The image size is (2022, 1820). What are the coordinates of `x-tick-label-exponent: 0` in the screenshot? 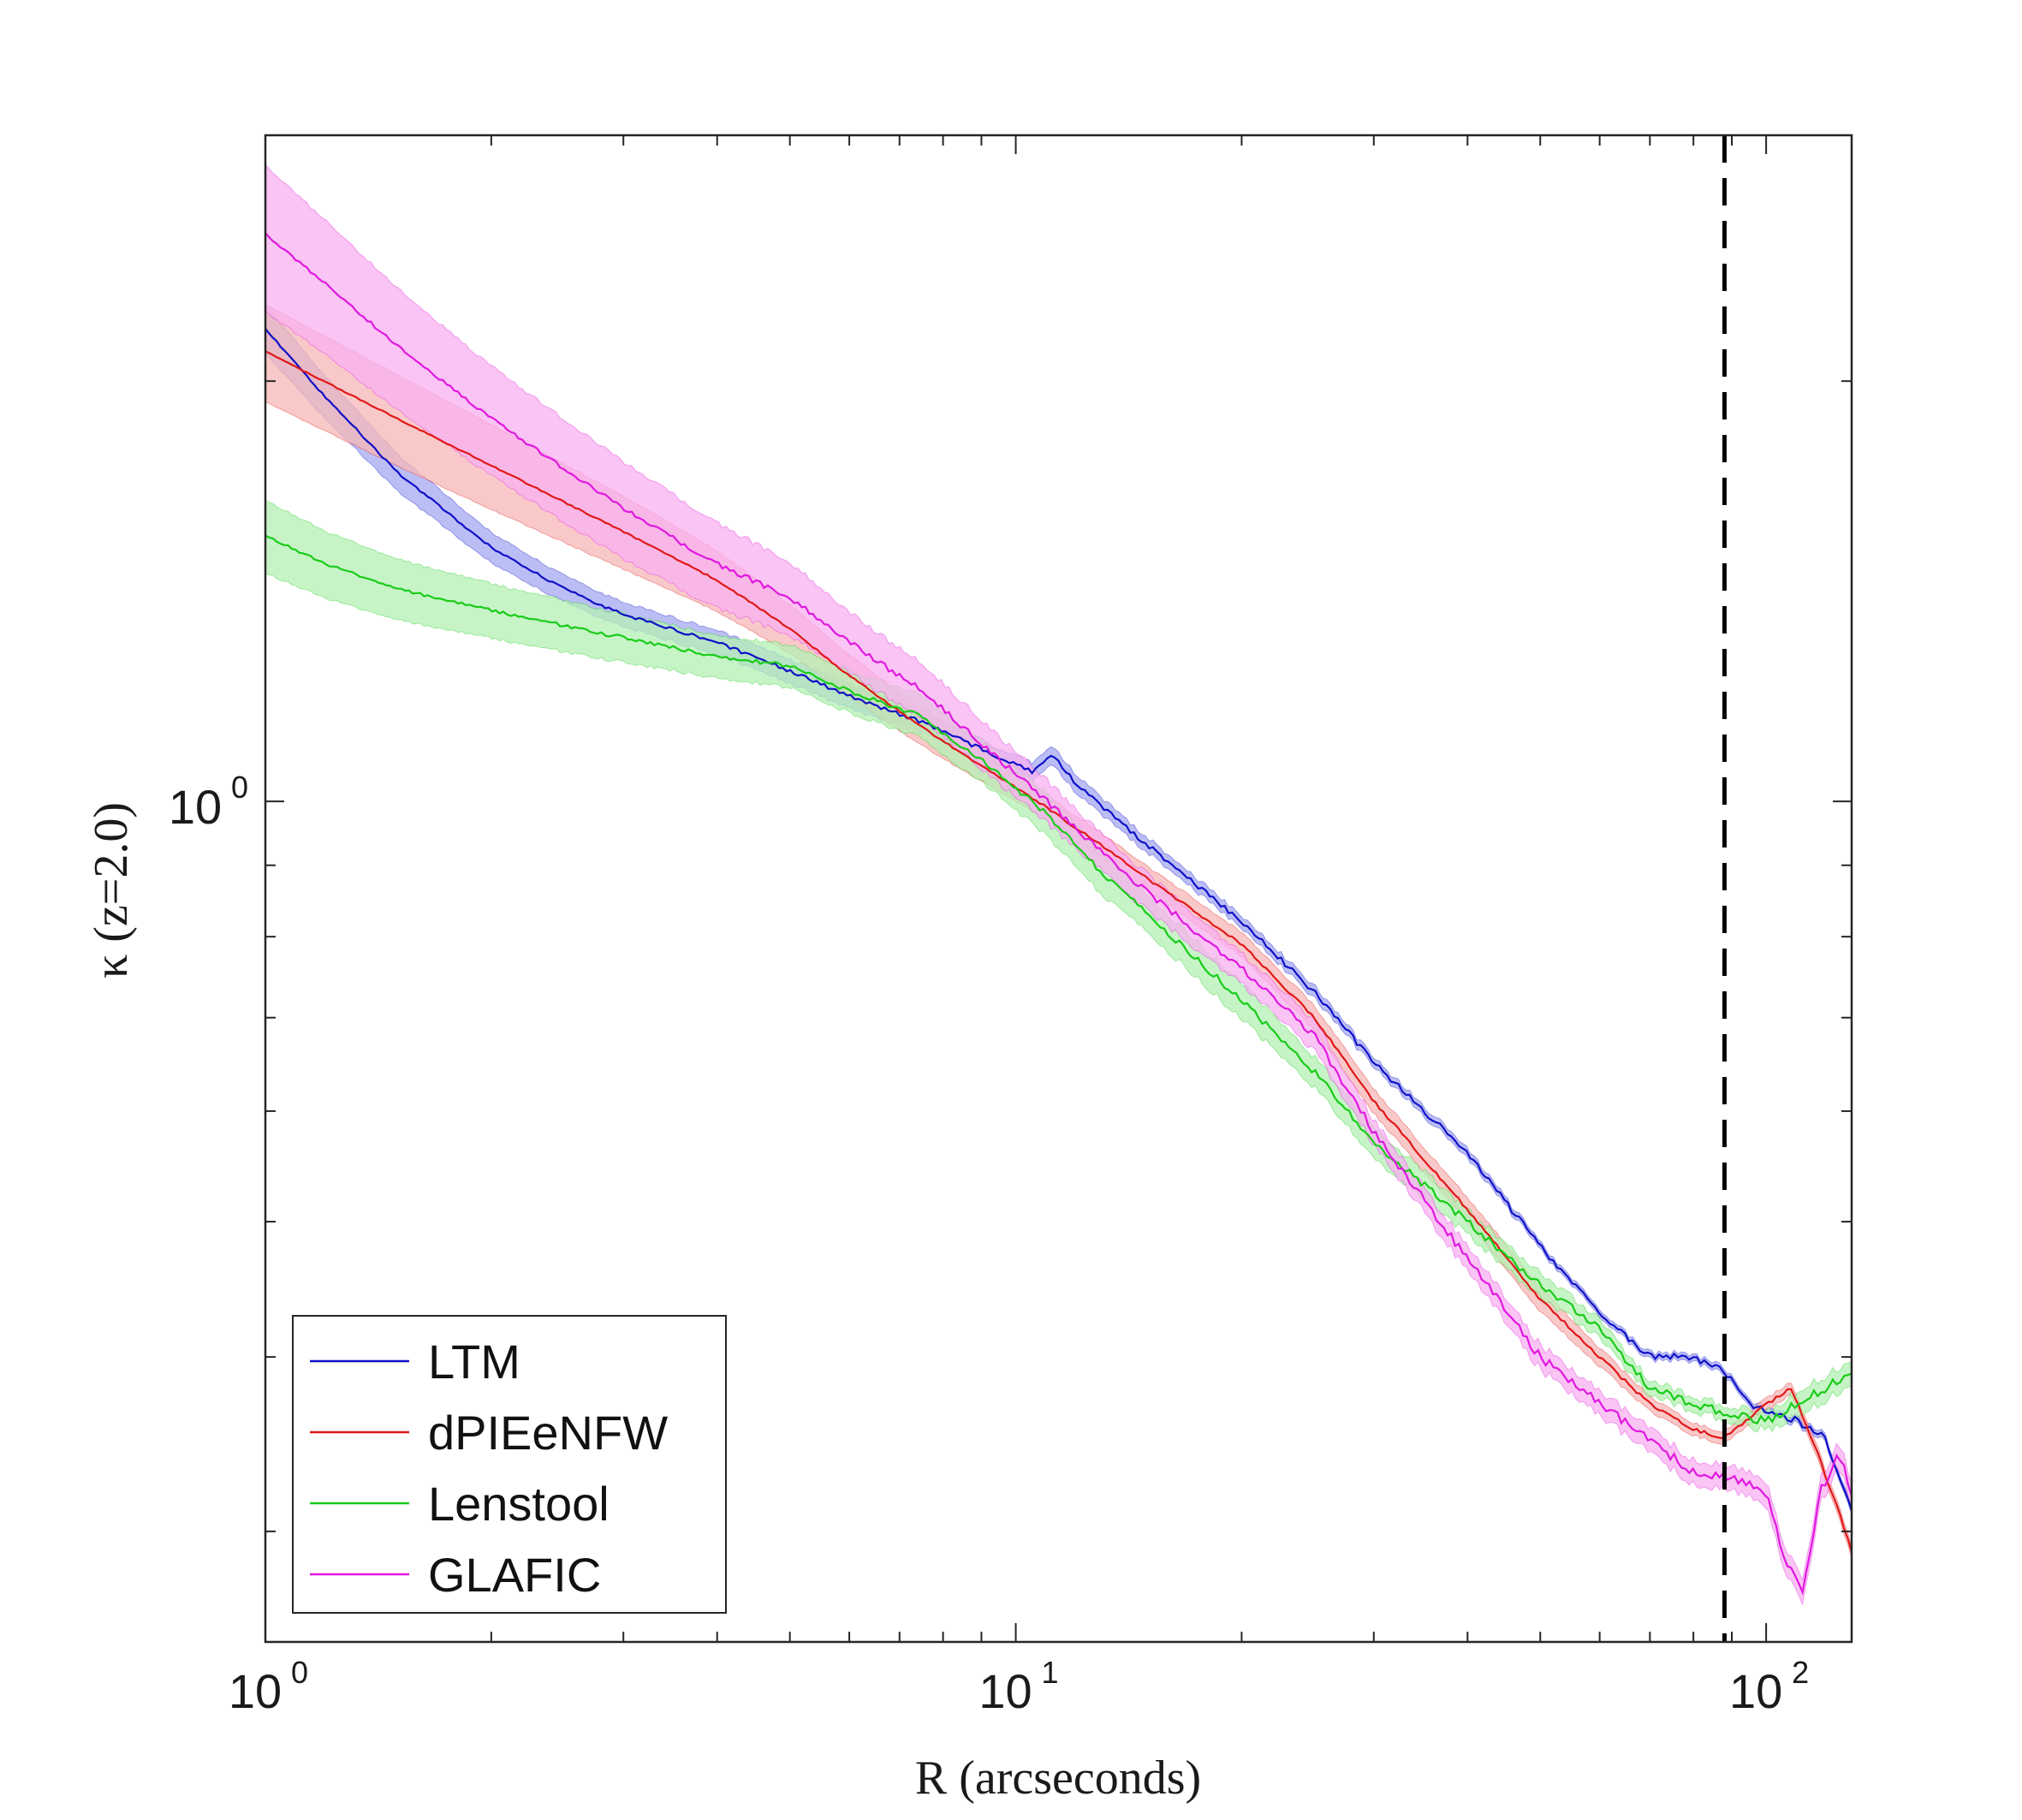 It's located at (299, 1672).